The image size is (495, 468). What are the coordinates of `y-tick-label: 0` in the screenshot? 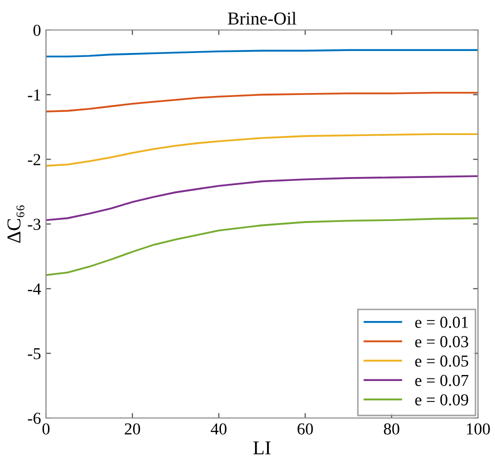 It's located at (37, 30).